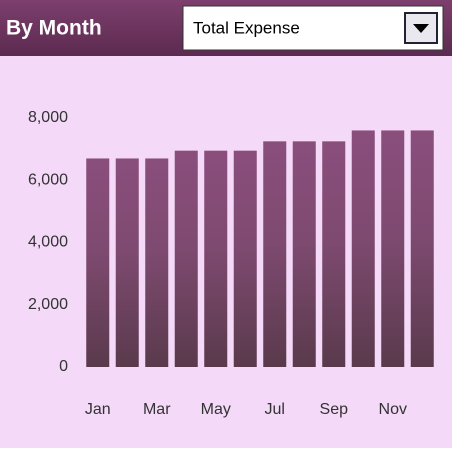 The image size is (452, 453). Describe the element at coordinates (54, 28) in the screenshot. I see `header-title: By Month` at that location.